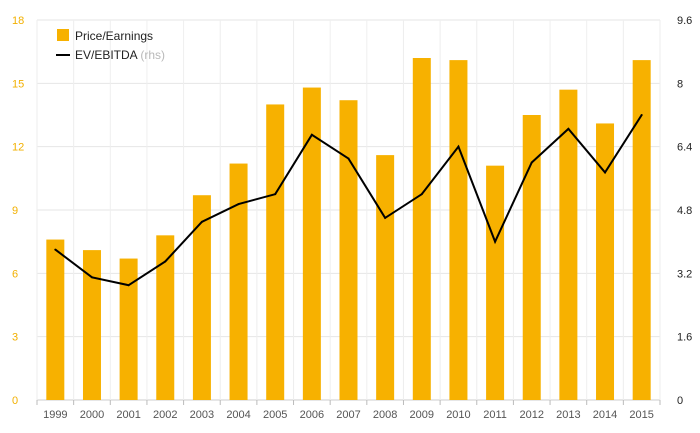 Image resolution: width=700 pixels, height=433 pixels. Describe the element at coordinates (684, 21) in the screenshot. I see `y-right-tick-label: 9.6` at that location.